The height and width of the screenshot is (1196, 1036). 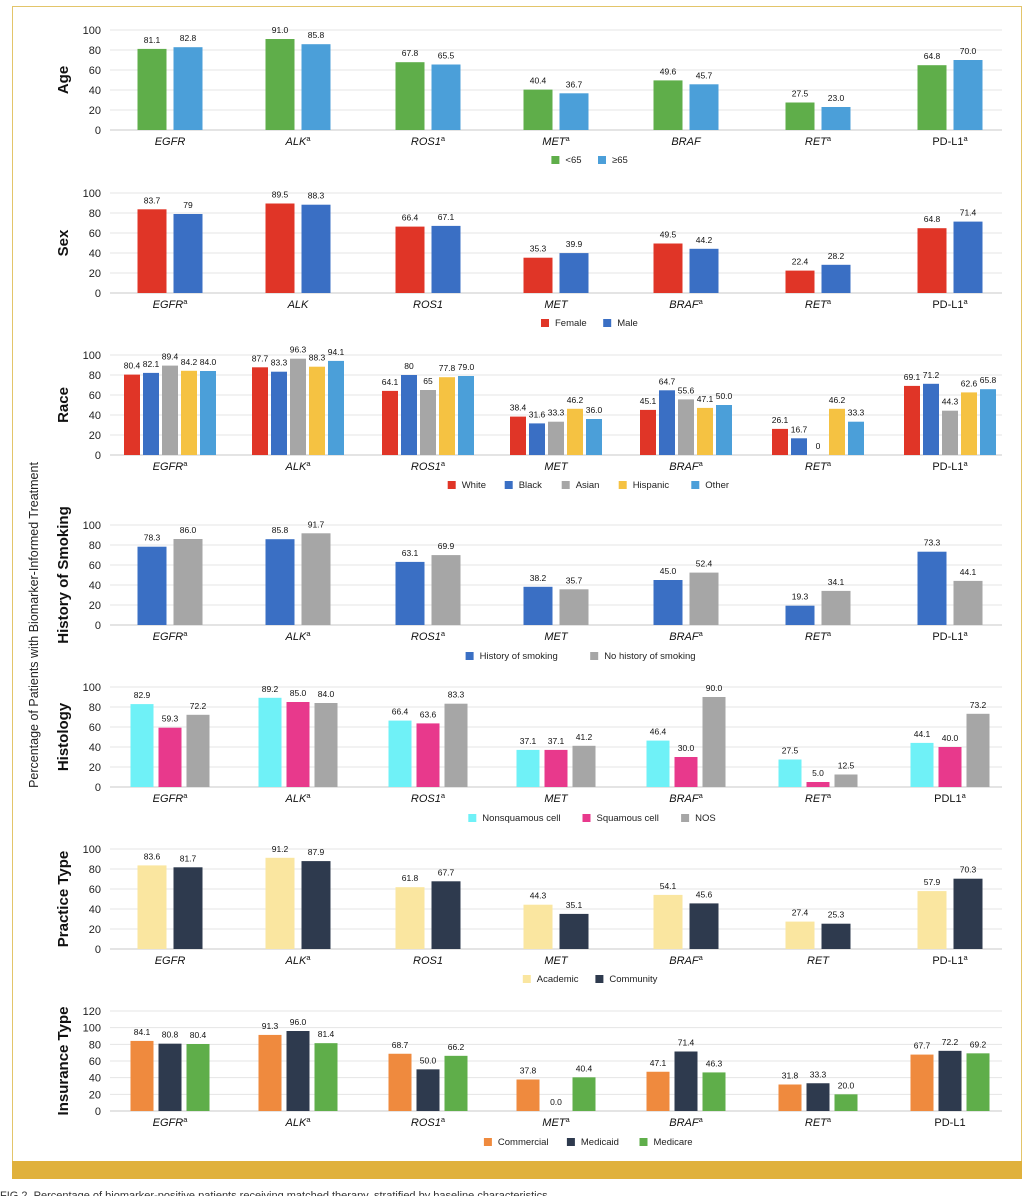 I want to click on data-label: 37.8, so click(x=528, y=1071).